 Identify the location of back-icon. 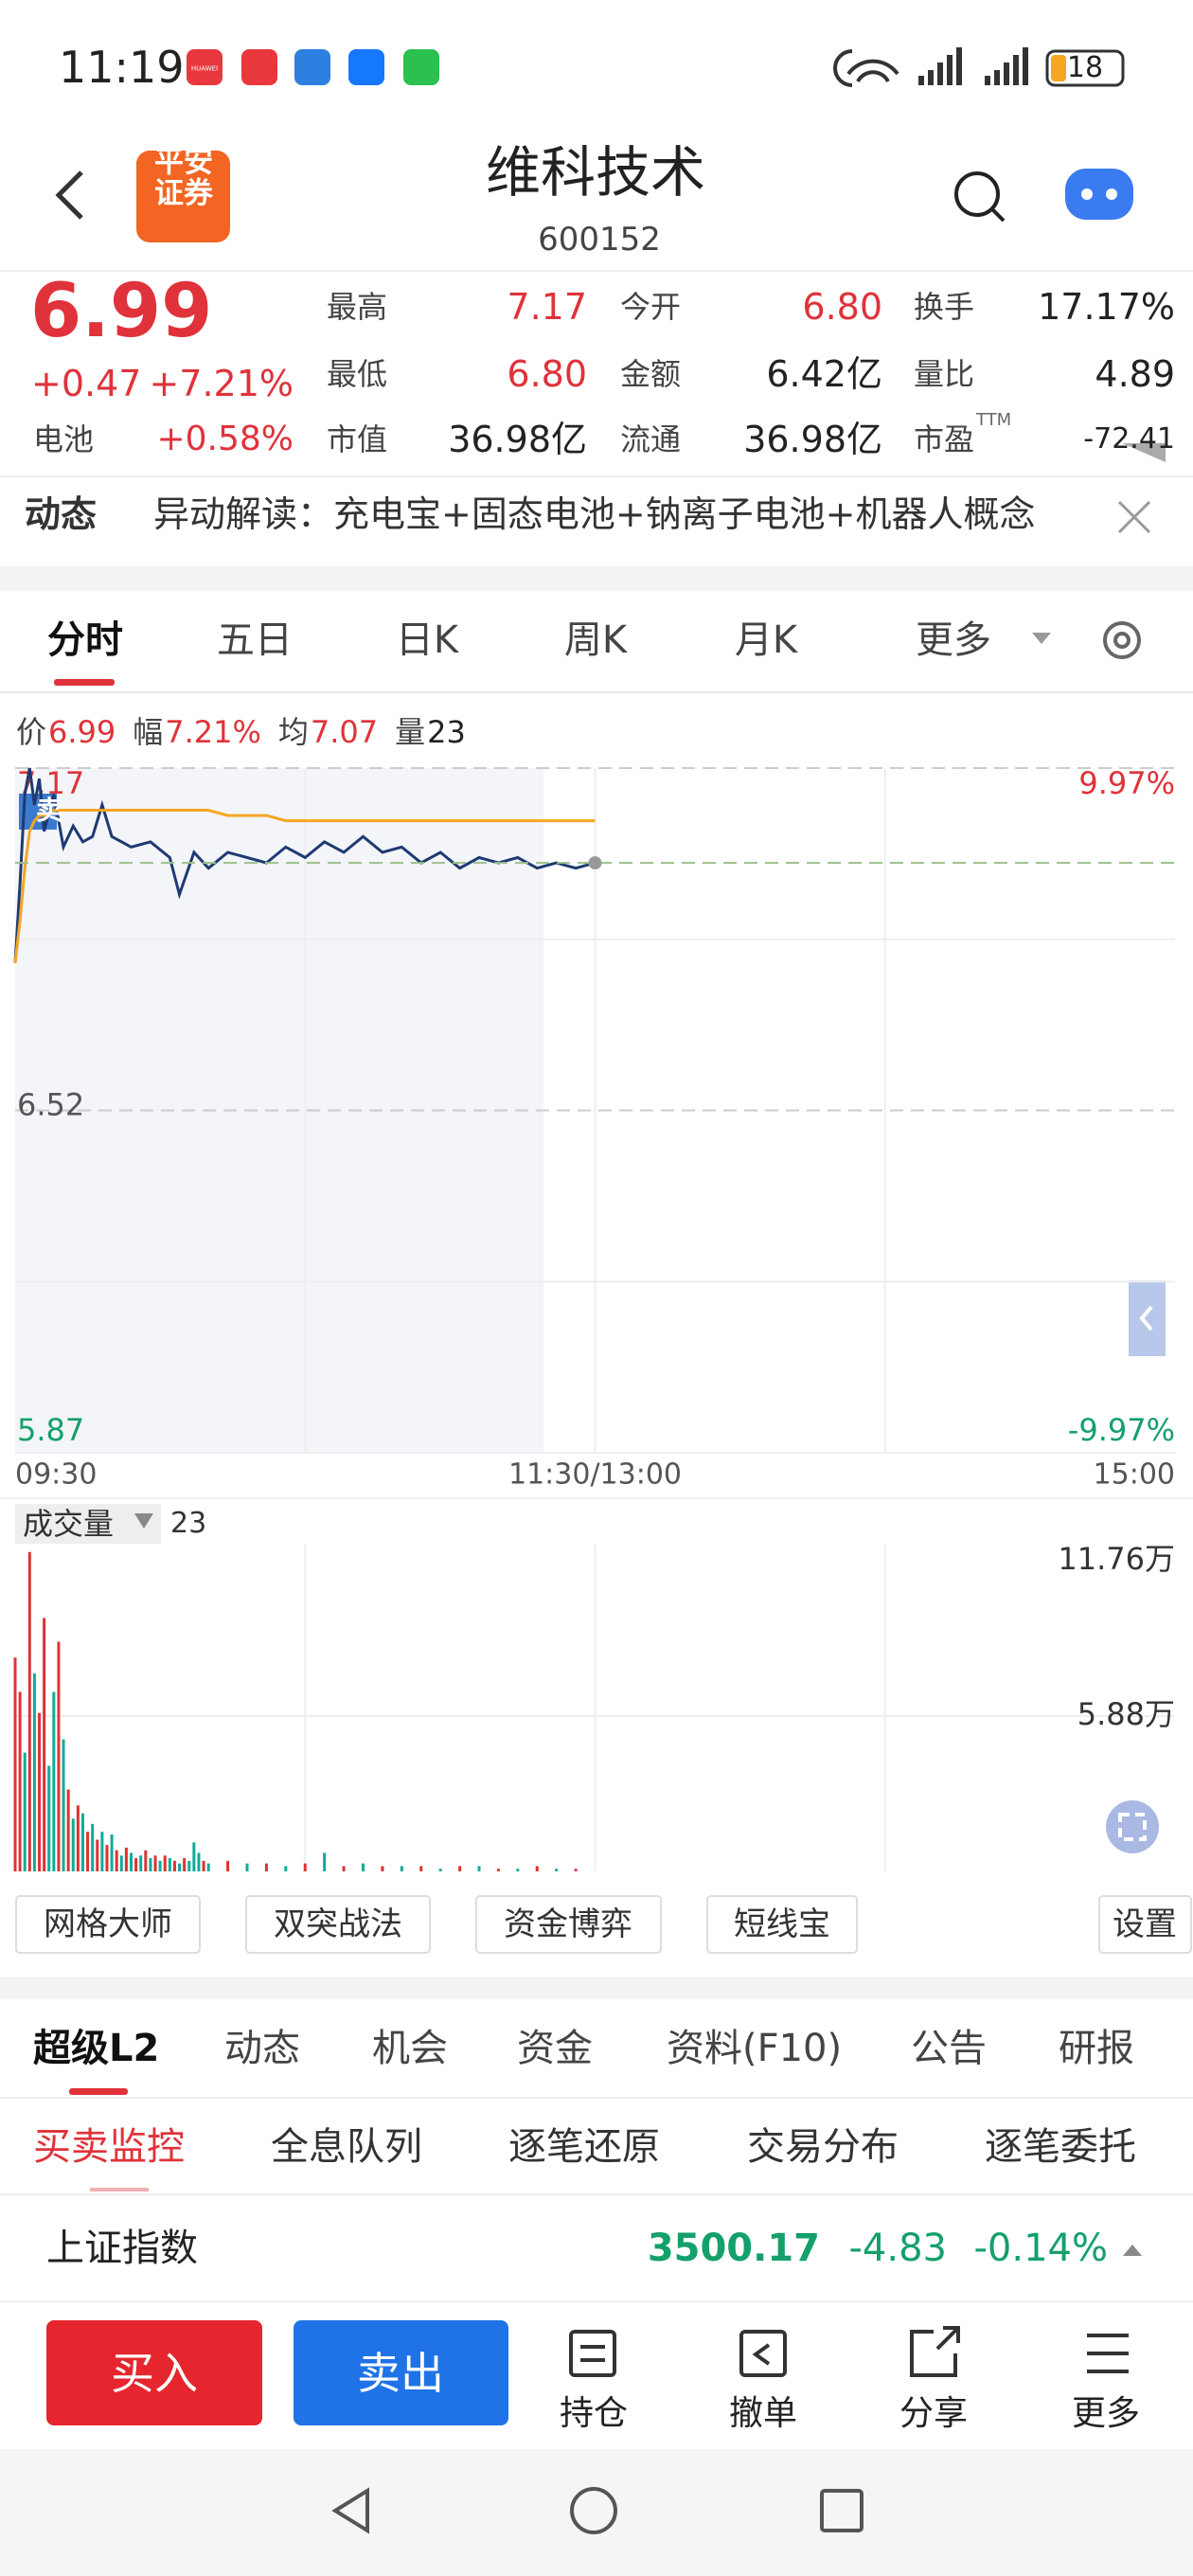
(69, 195).